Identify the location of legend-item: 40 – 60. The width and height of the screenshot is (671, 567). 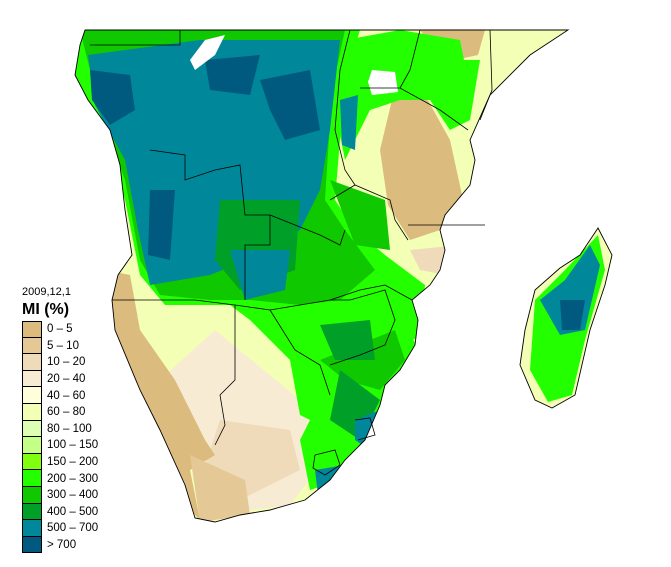
(60, 395).